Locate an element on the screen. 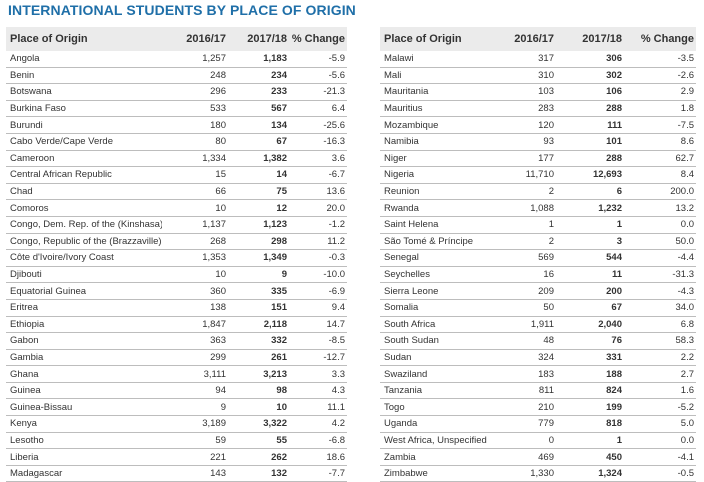 Image resolution: width=704 pixels, height=482 pixels. cell-2016-17: 143 is located at coordinates (194, 473).